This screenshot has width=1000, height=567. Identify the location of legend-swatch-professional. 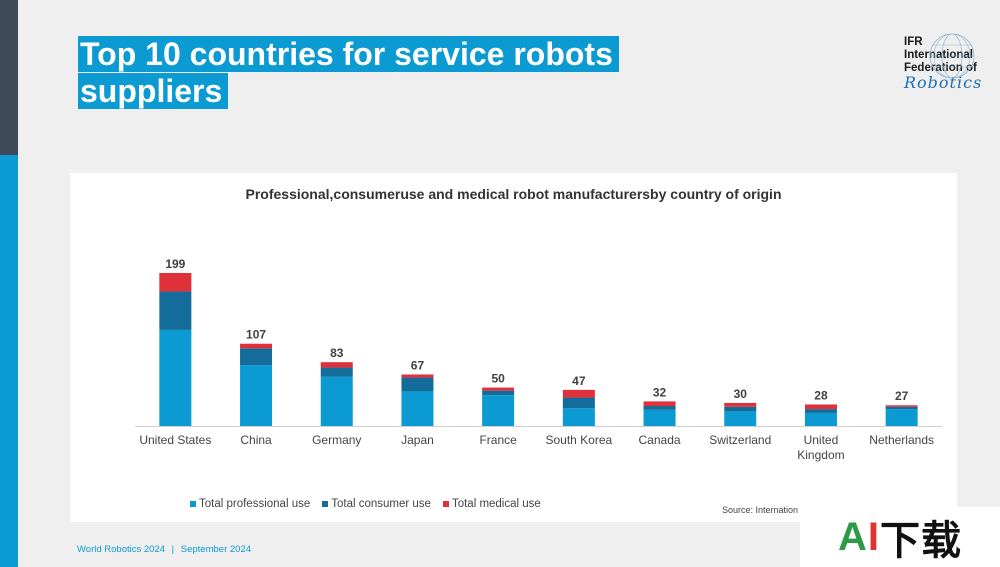
(193, 504).